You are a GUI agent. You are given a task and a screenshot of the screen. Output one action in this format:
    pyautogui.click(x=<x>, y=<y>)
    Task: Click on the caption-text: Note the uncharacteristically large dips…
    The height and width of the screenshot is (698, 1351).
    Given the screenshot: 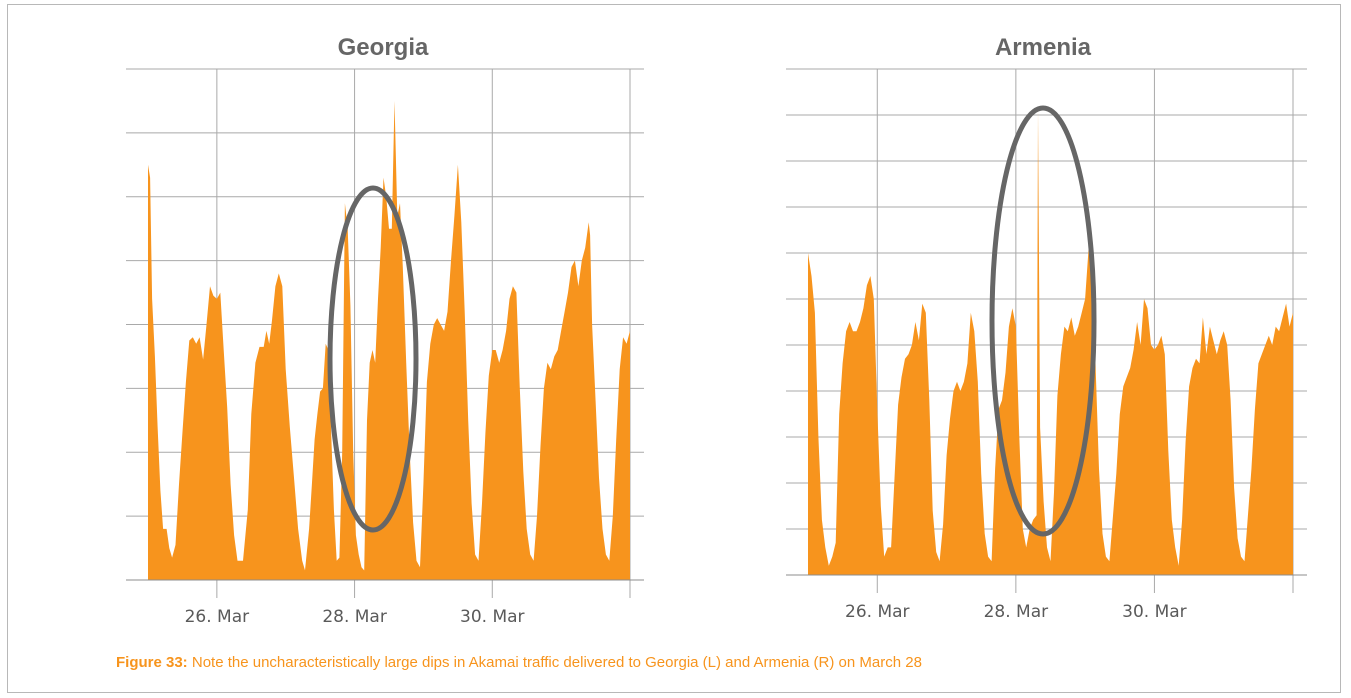 What is the action you would take?
    pyautogui.click(x=556, y=662)
    